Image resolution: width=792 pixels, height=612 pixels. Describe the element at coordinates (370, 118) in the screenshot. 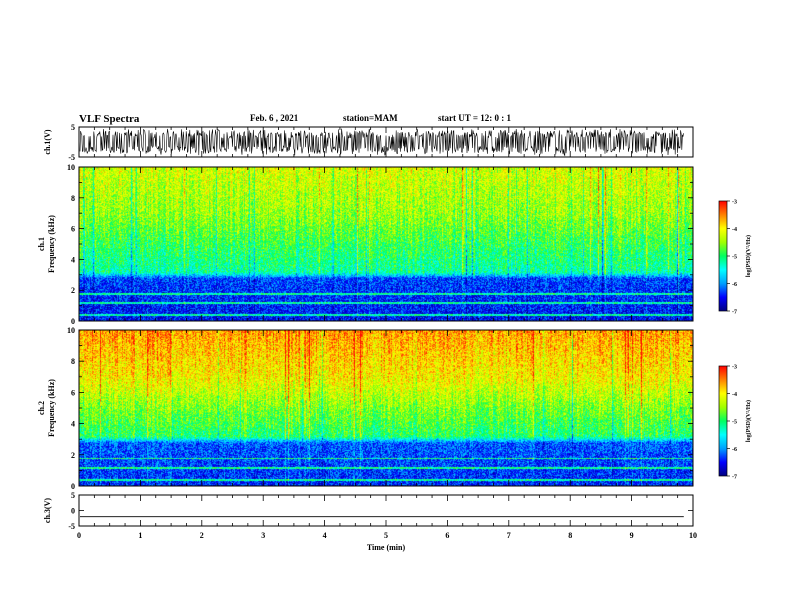

I see `station-label: station=MAM` at that location.